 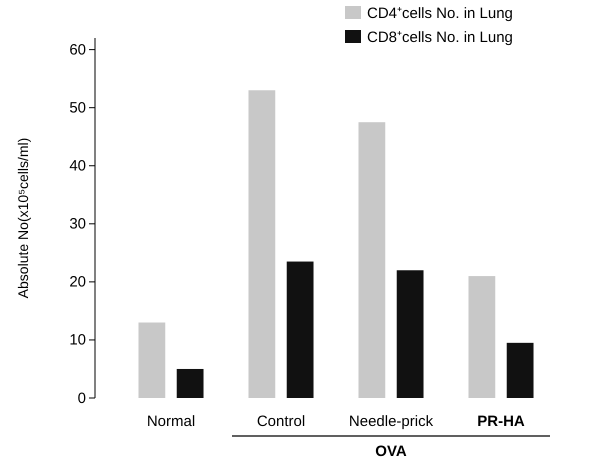 What do you see at coordinates (391, 421) in the screenshot?
I see `x-tick-label: Needle-prick` at bounding box center [391, 421].